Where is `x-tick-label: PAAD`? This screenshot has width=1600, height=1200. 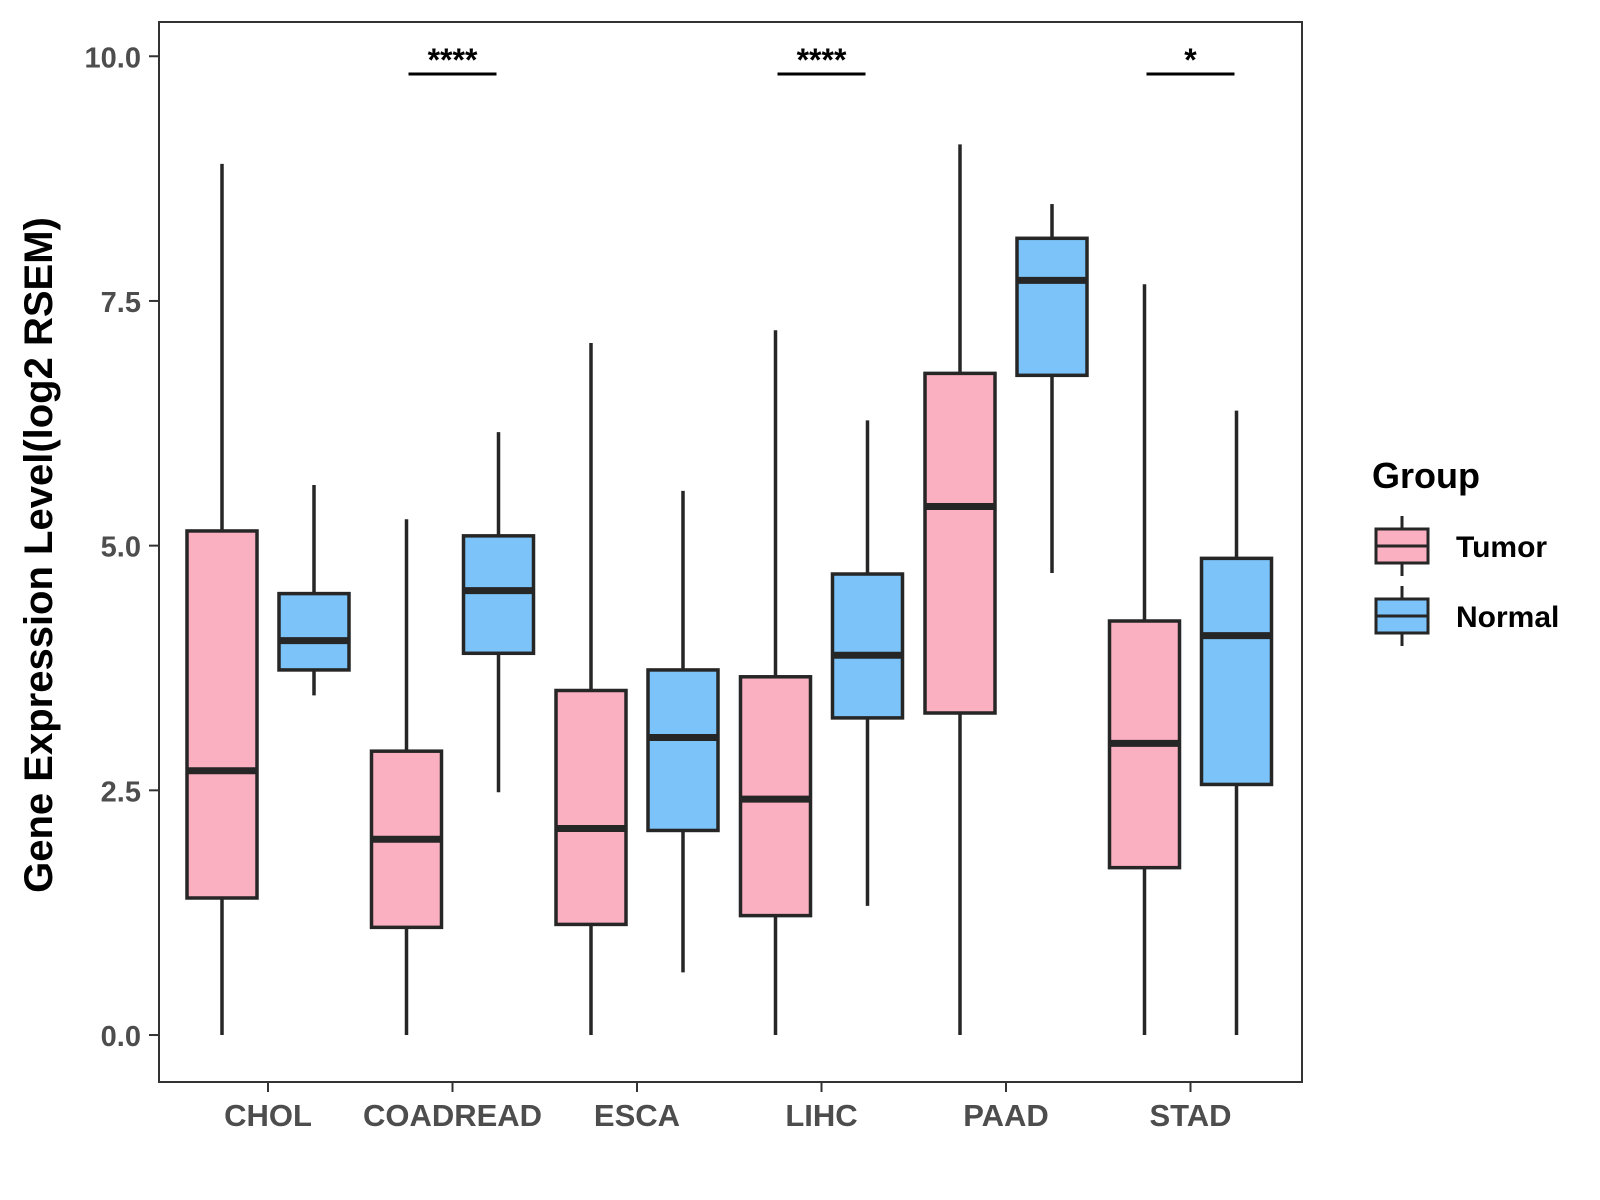
x-tick-label: PAAD is located at coordinates (1006, 1115).